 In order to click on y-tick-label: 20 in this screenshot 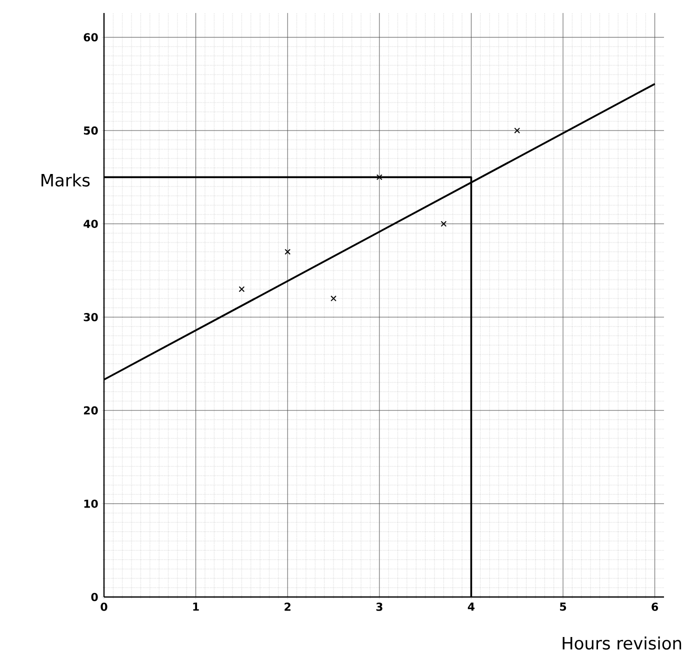, I will do `click(91, 410)`.